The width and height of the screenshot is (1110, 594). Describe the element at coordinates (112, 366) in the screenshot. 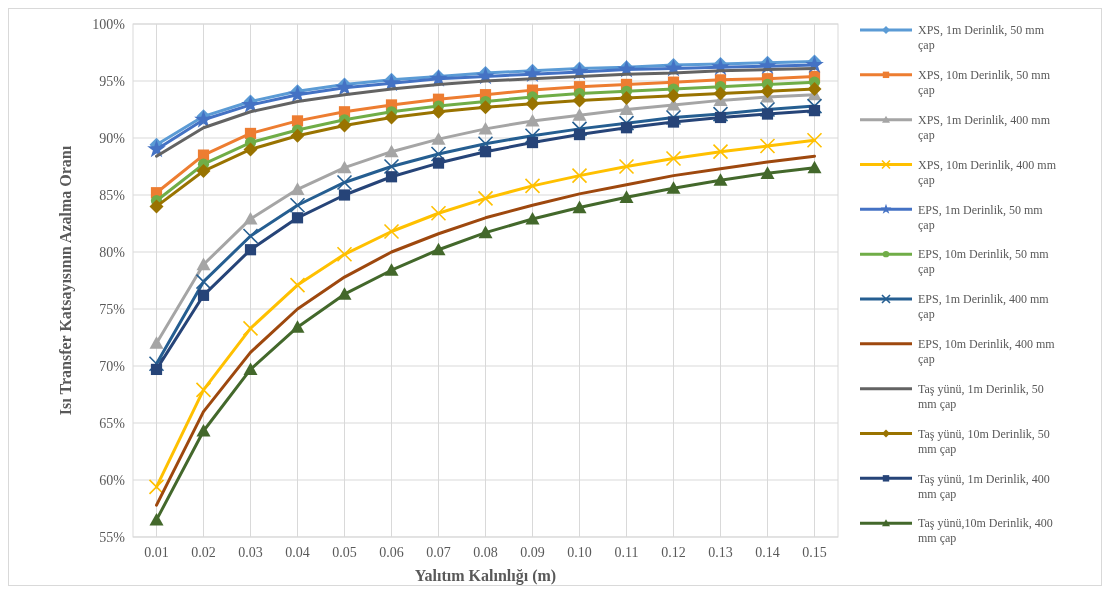

I see `y-tick-label: 70%` at that location.